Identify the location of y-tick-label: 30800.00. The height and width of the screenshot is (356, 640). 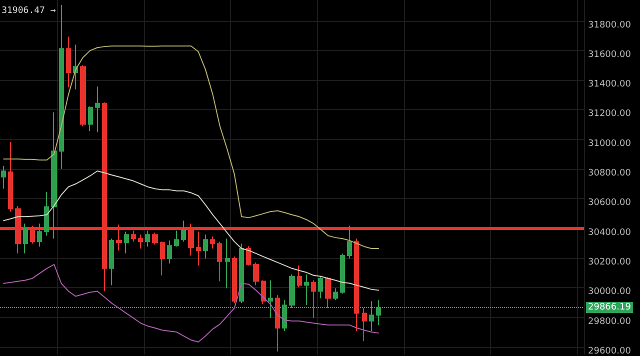
(610, 173).